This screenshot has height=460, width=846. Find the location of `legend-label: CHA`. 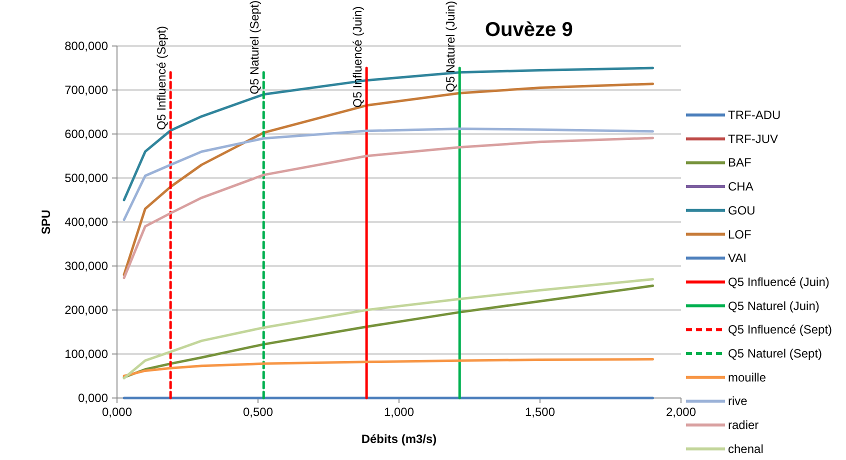

legend-label: CHA is located at coordinates (741, 187).